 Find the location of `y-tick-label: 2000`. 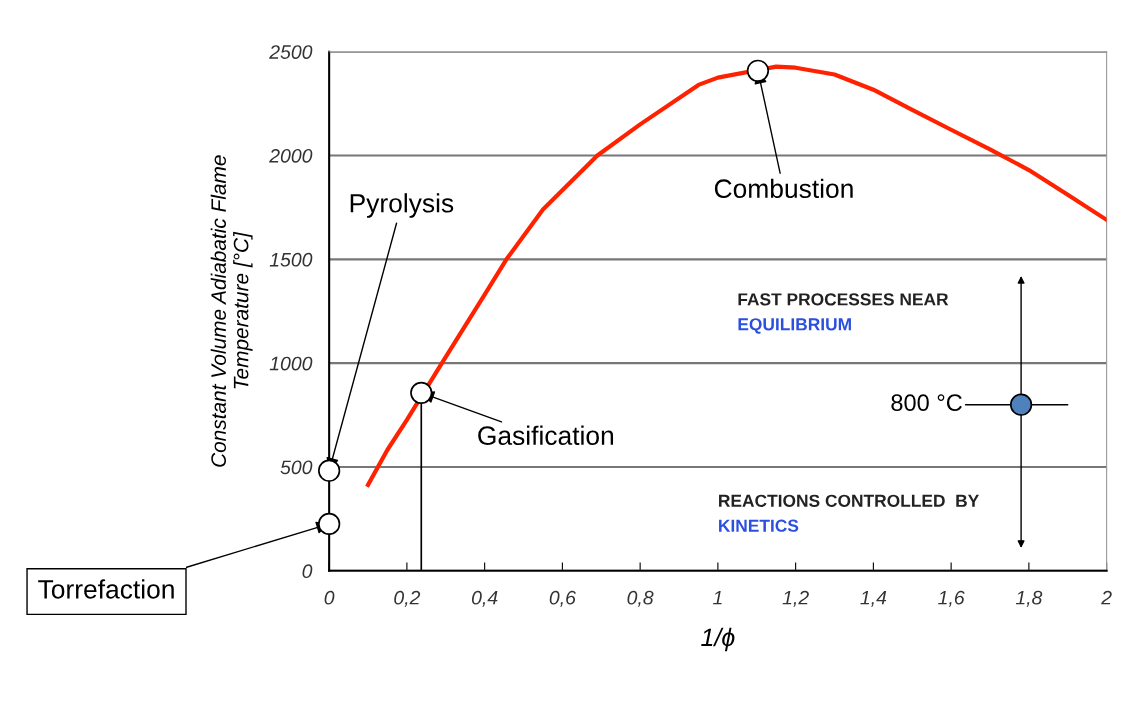

y-tick-label: 2000 is located at coordinates (291, 155).